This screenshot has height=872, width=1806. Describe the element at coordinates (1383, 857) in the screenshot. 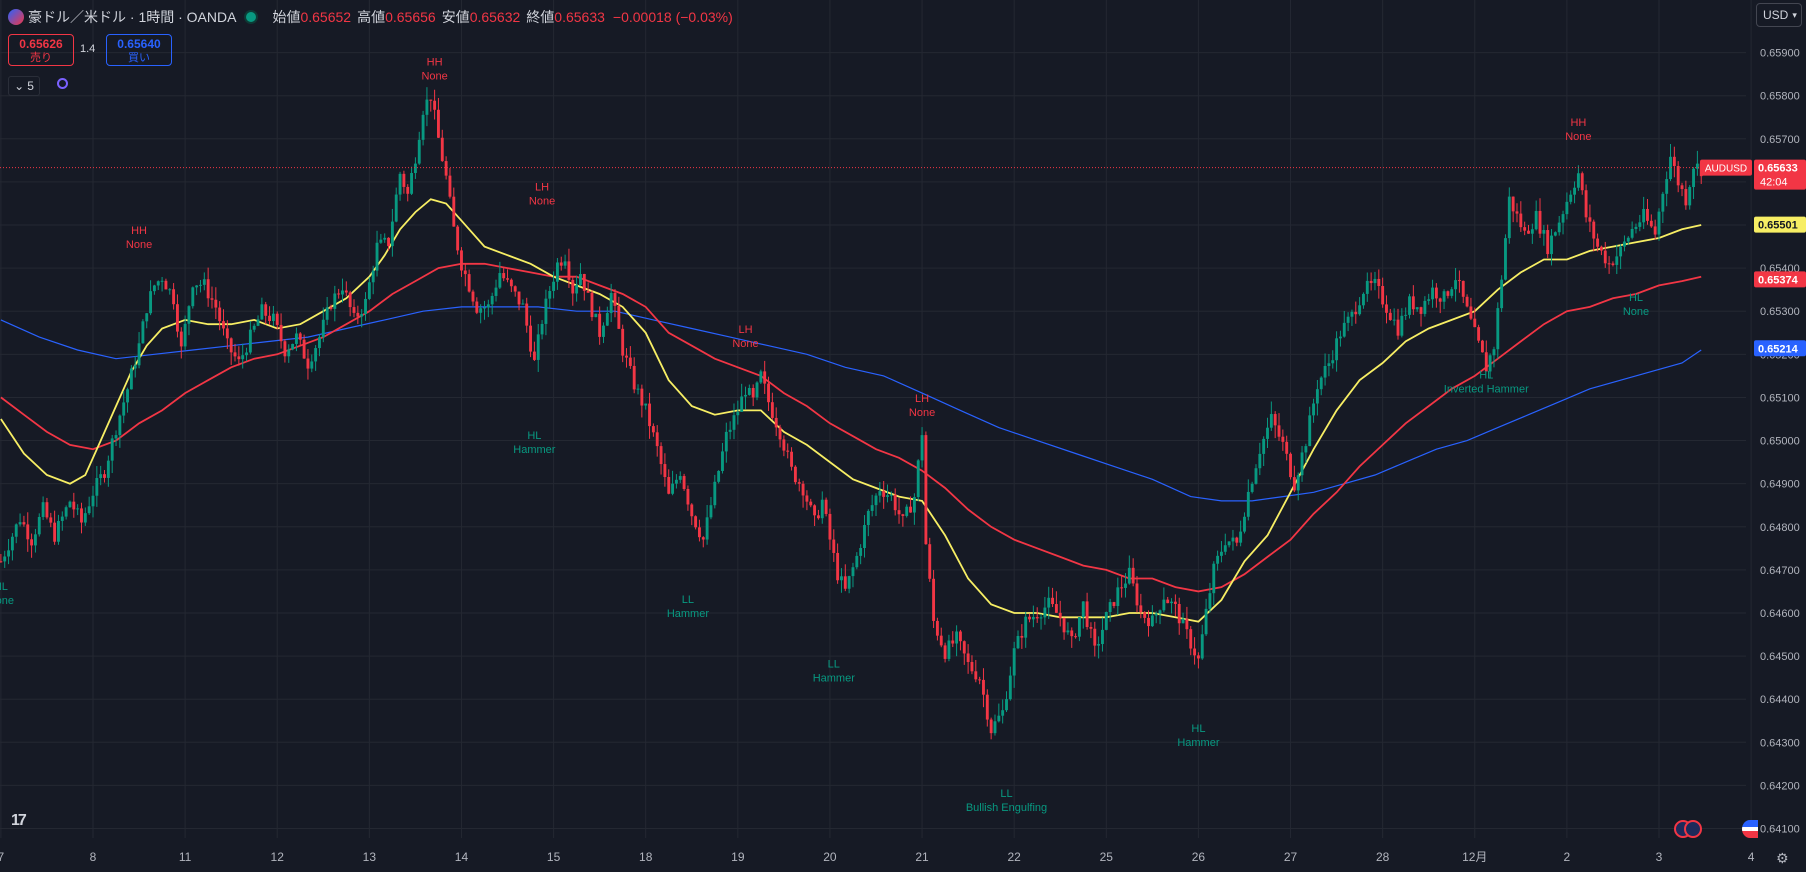

I see `x-tick-label: 28` at that location.